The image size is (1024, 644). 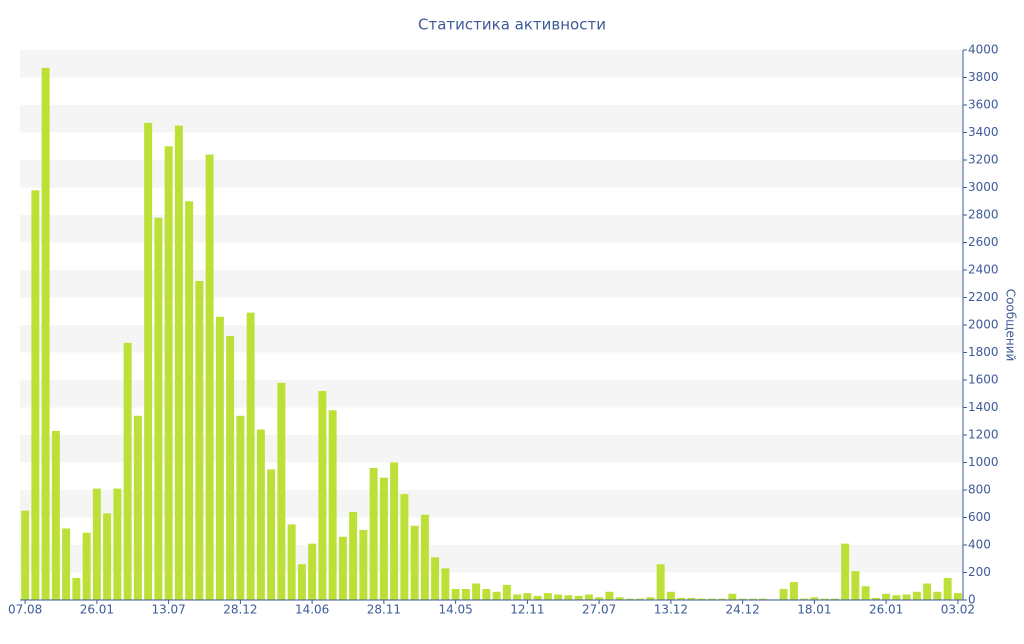 What do you see at coordinates (599, 610) in the screenshot?
I see `x-tick-label: 27.07` at bounding box center [599, 610].